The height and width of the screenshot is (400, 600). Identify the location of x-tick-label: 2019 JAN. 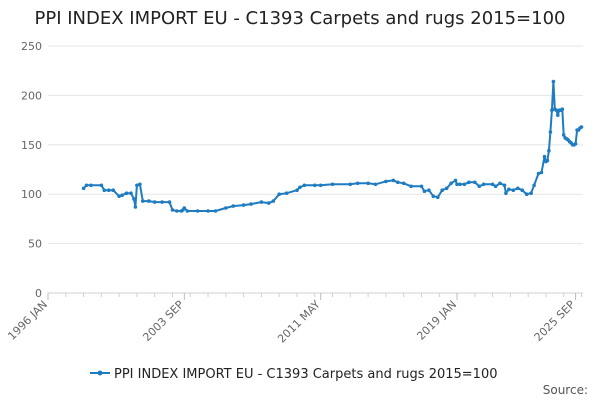
(436, 320).